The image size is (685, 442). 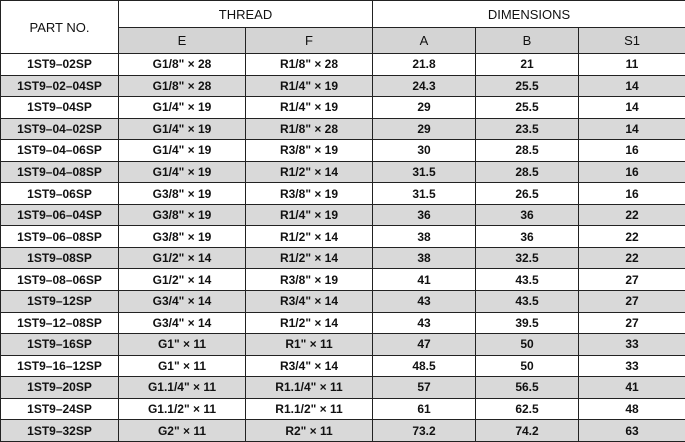 I want to click on table-cell: 1ST9–08SP, so click(x=60, y=258).